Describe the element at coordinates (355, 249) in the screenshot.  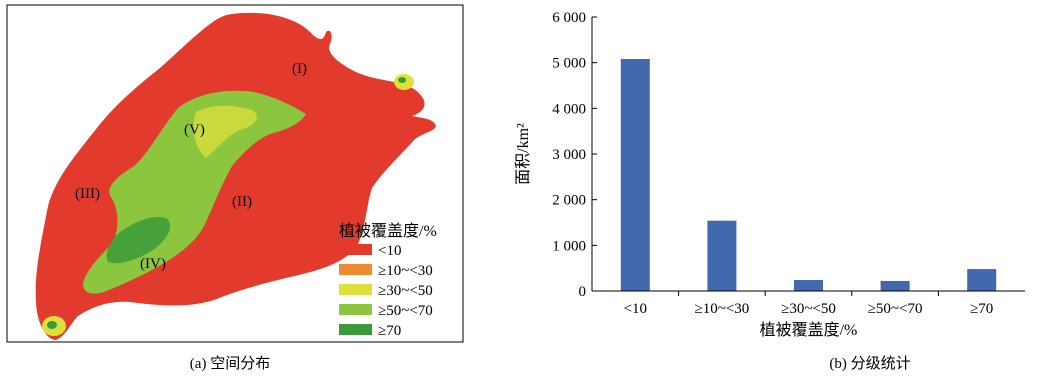
I see `legend-swatch-lt10` at that location.